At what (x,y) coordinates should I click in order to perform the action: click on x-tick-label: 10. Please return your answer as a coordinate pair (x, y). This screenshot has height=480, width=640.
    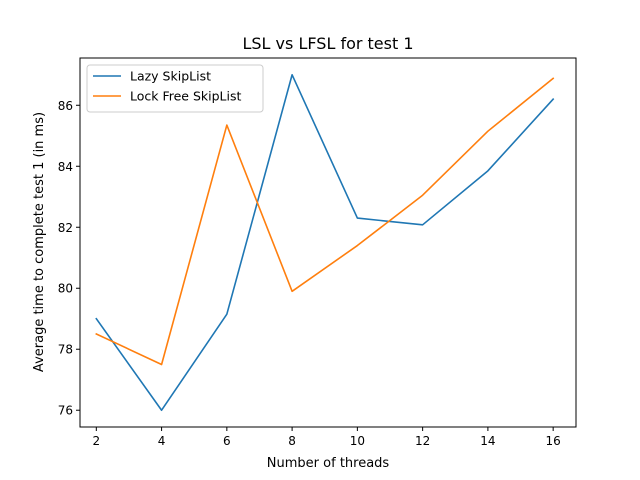
    Looking at the image, I should click on (357, 441).